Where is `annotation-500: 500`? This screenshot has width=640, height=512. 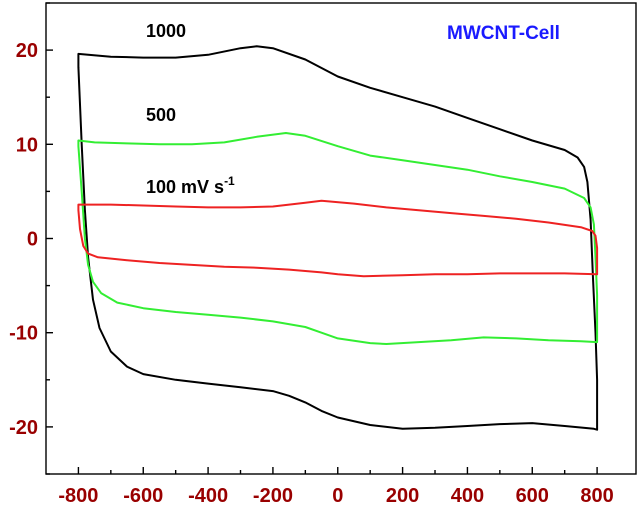 annotation-500: 500 is located at coordinates (161, 115).